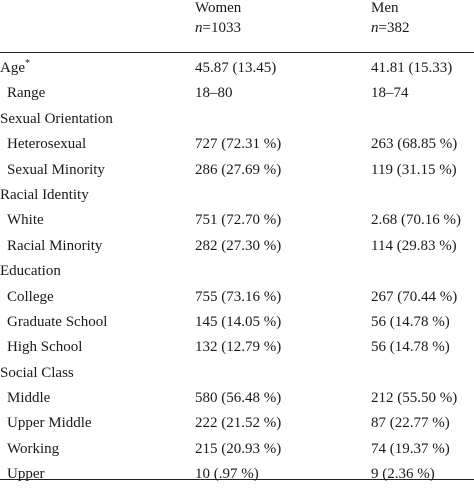  What do you see at coordinates (390, 28) in the screenshot?
I see `header-men-n: n=382` at bounding box center [390, 28].